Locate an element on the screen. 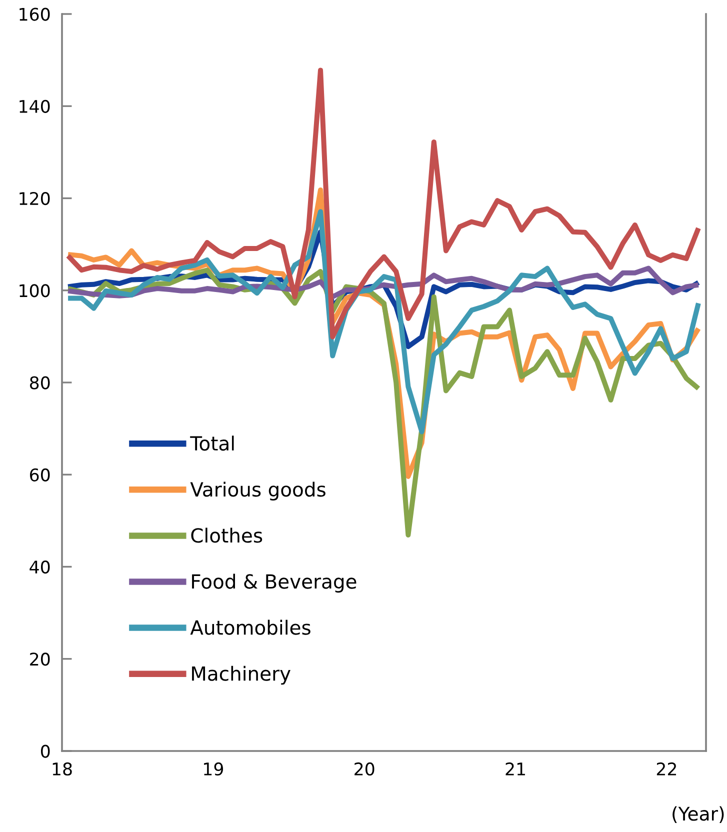 The height and width of the screenshot is (832, 727). y-tick-label: 120 is located at coordinates (35, 199).